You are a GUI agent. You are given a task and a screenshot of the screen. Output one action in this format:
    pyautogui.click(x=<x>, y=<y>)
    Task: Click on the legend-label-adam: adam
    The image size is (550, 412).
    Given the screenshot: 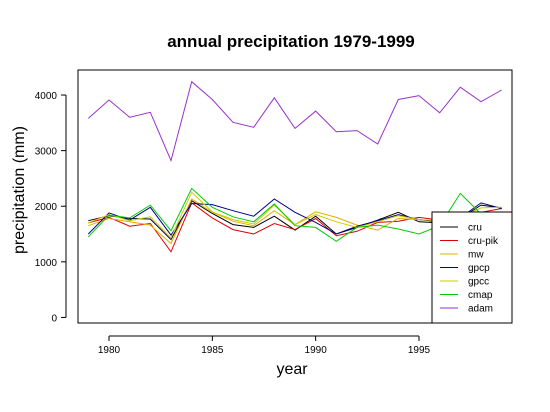 What is the action you would take?
    pyautogui.click(x=480, y=309)
    